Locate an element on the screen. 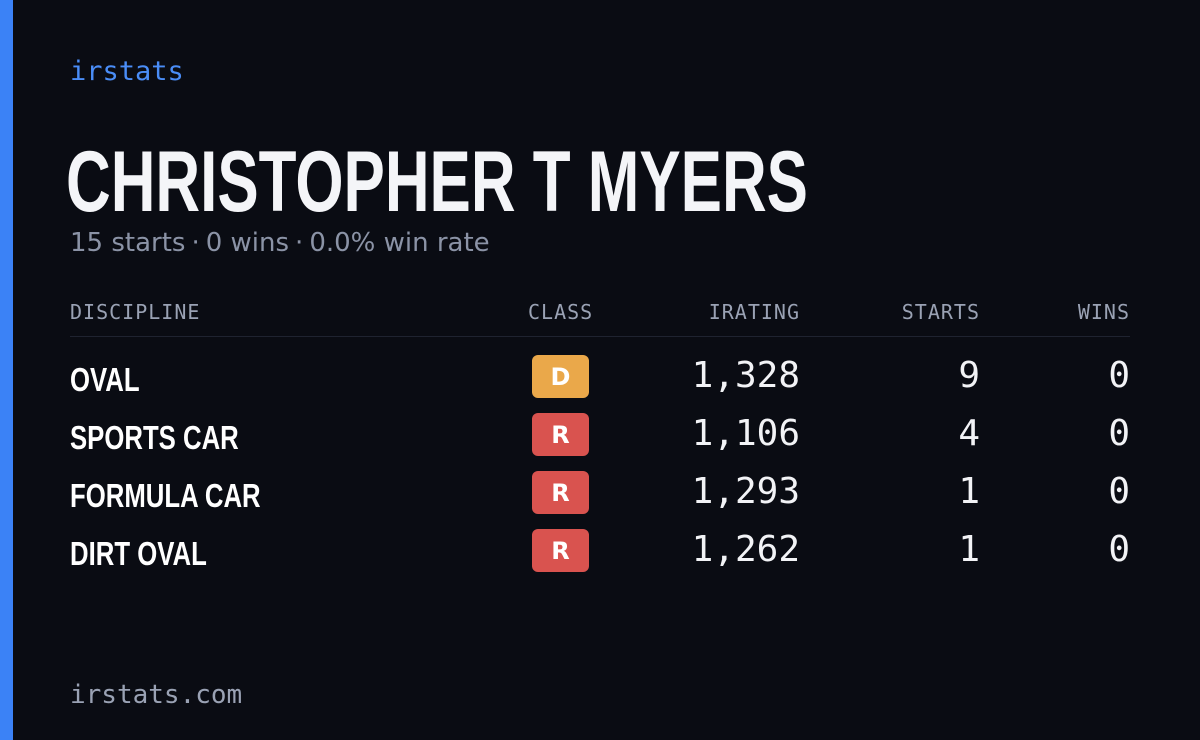 This screenshot has width=1200, height=740. driver-summary: 15 starts · 0 wins · 0.0% win rate is located at coordinates (280, 243).